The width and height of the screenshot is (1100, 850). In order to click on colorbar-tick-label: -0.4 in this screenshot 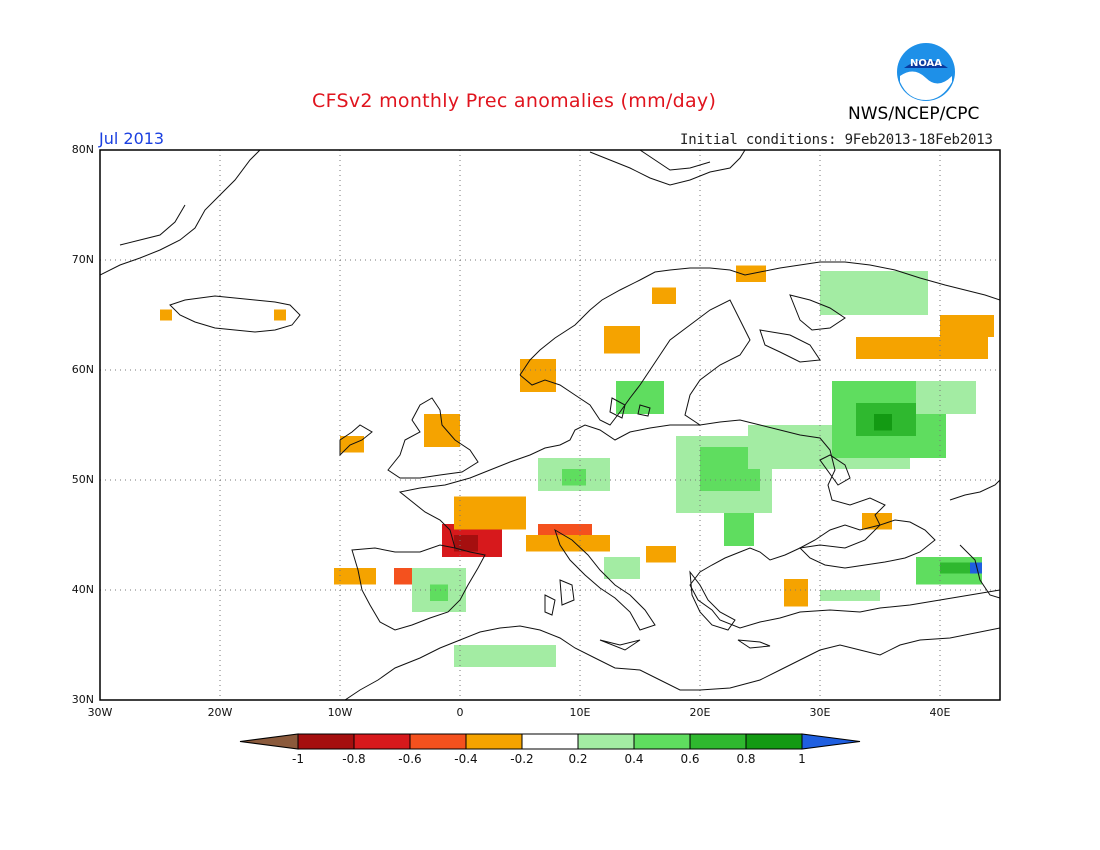, I will do `click(466, 759)`.